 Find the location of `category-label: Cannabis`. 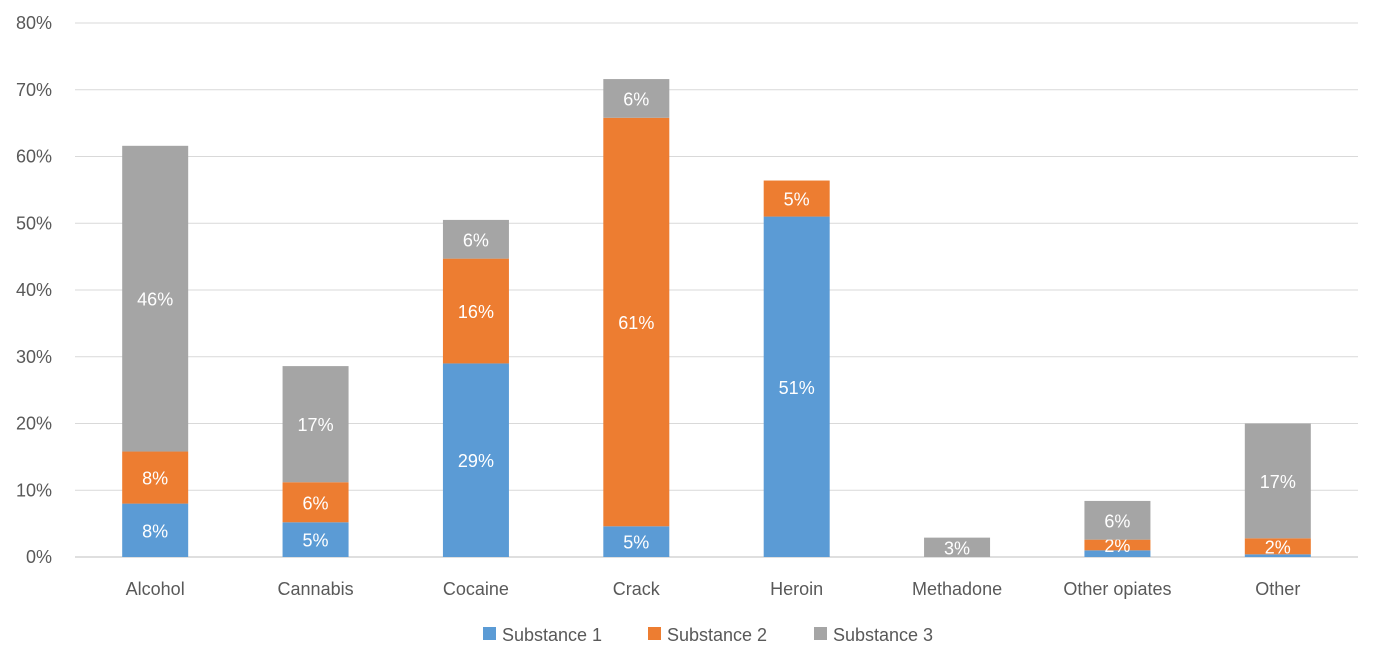

category-label: Cannabis is located at coordinates (316, 589).